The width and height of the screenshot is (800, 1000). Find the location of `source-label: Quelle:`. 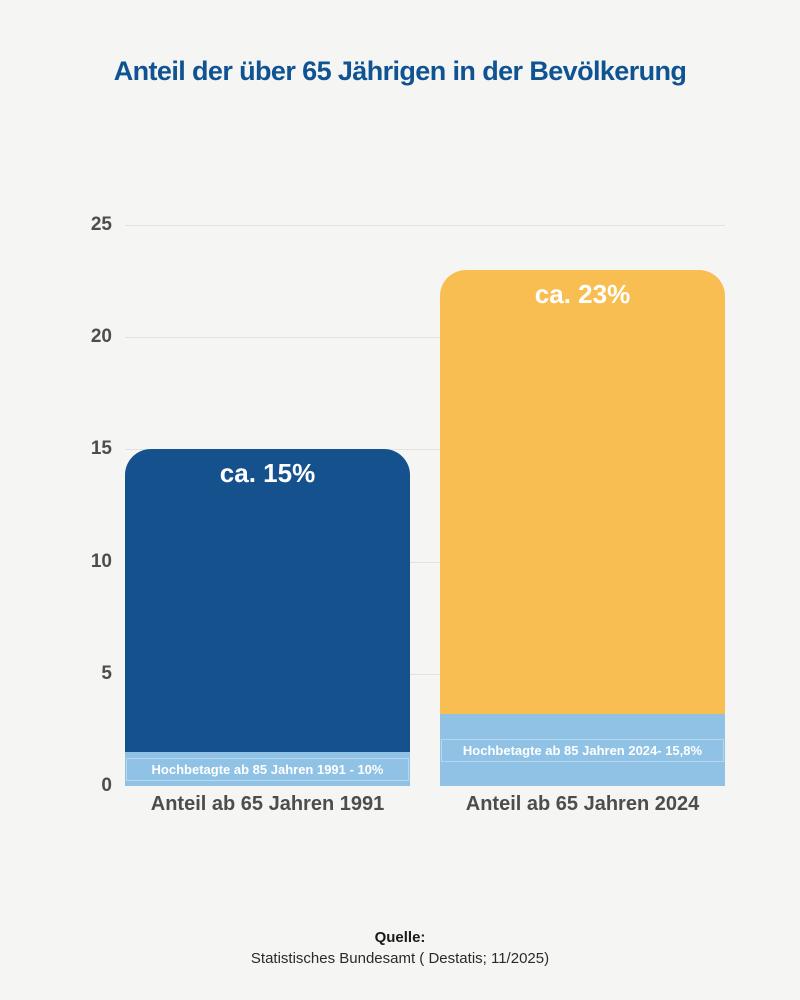

source-label: Quelle: is located at coordinates (400, 937).